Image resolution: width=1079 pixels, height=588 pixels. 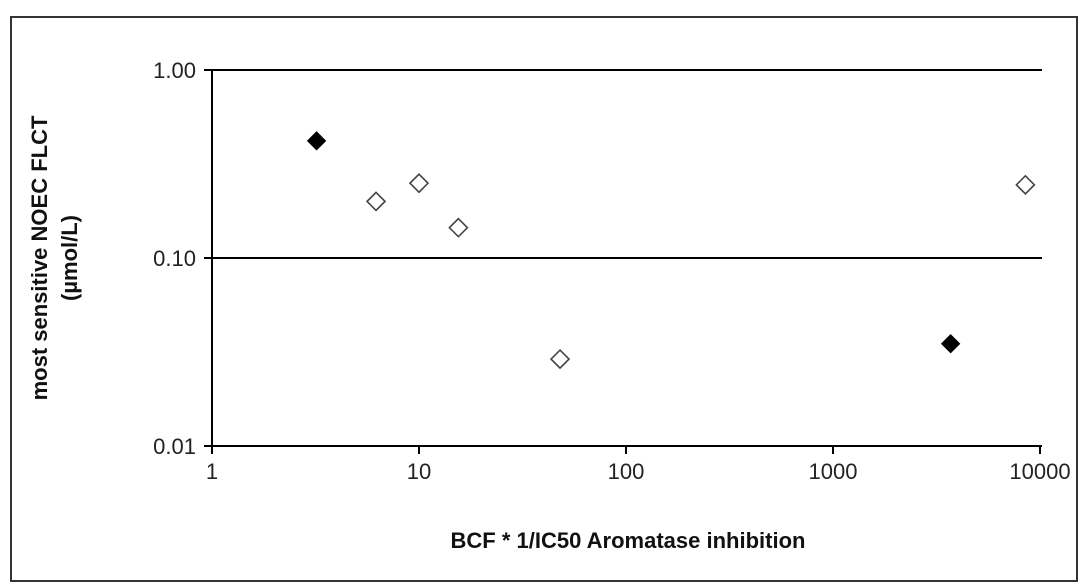 I want to click on y-axis-title-line1: most sensitive NOEC FLCT, so click(x=39, y=257).